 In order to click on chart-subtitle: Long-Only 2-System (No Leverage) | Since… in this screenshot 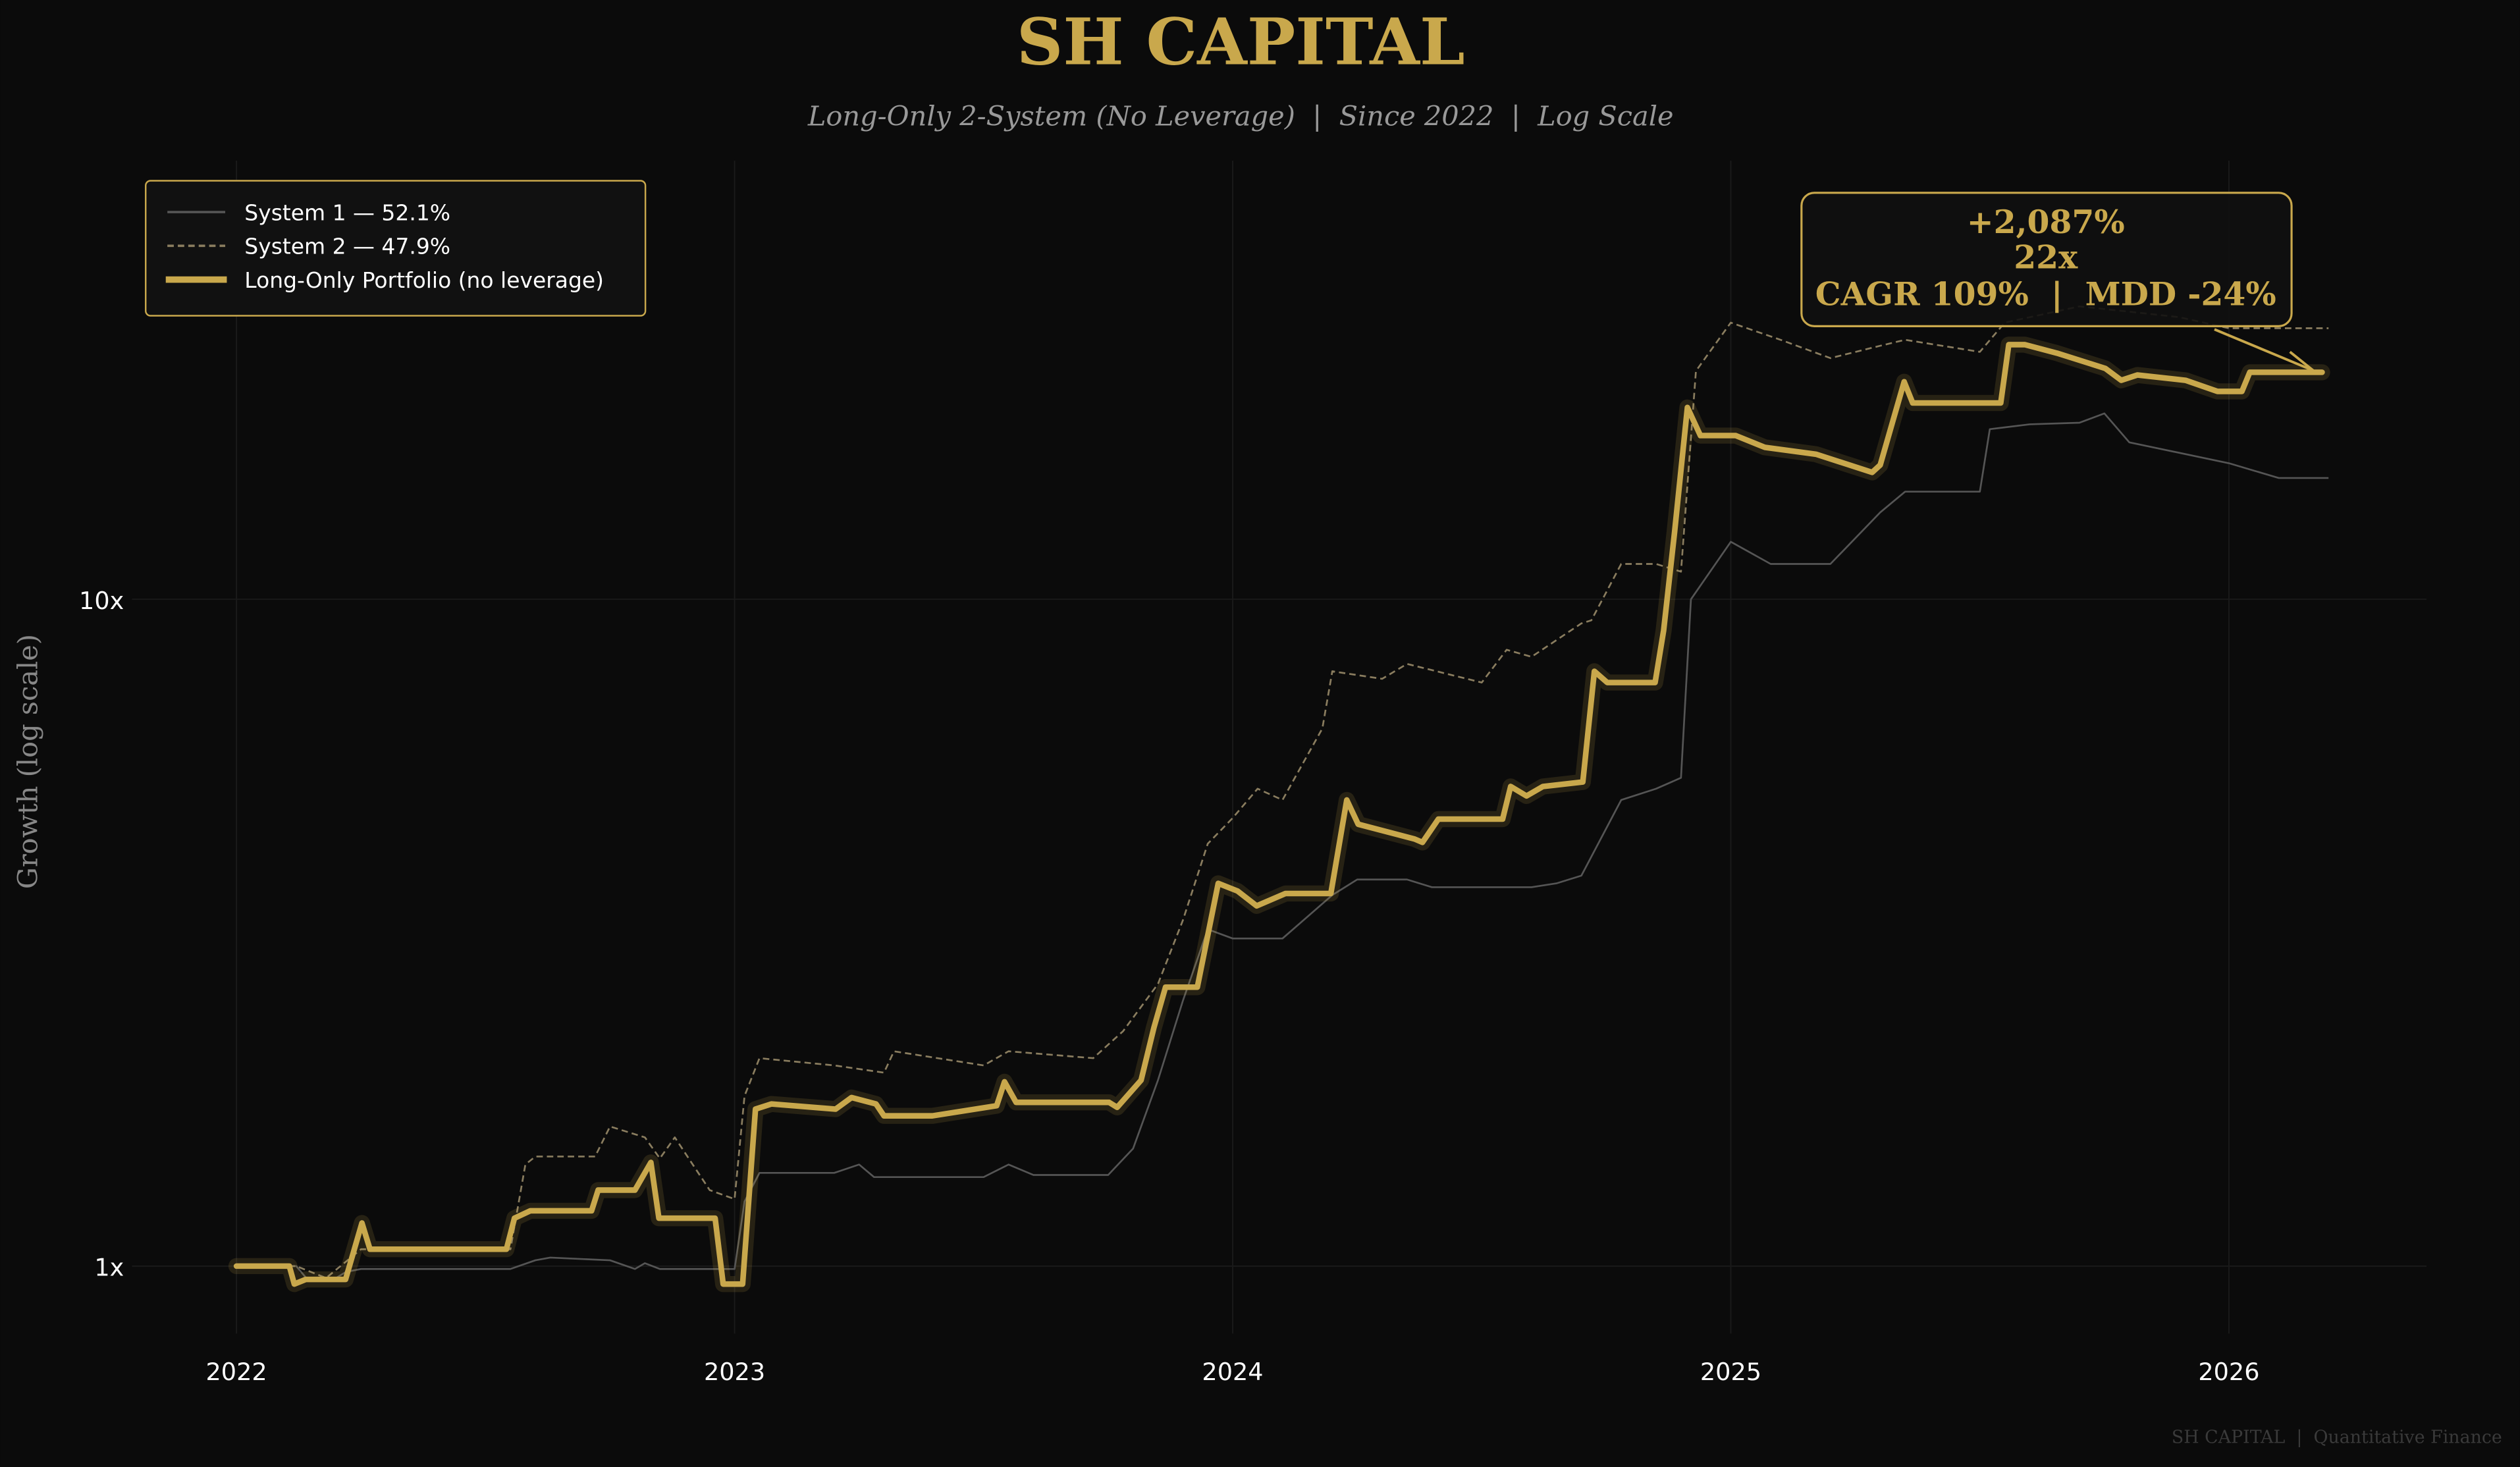, I will do `click(1240, 115)`.